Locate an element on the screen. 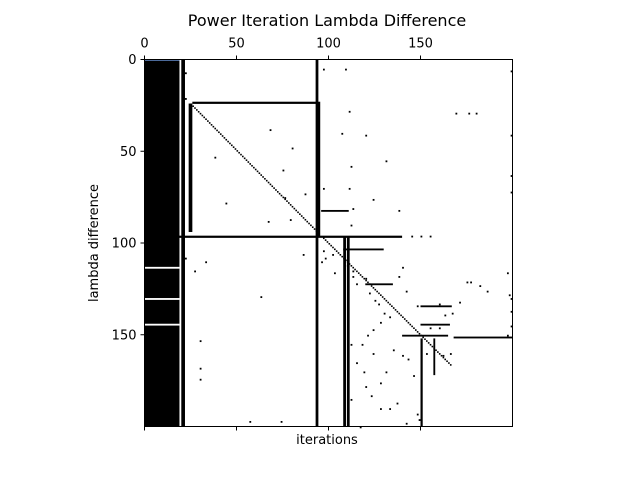 The height and width of the screenshot is (480, 640). matrix-gap is located at coordinates (162, 324).